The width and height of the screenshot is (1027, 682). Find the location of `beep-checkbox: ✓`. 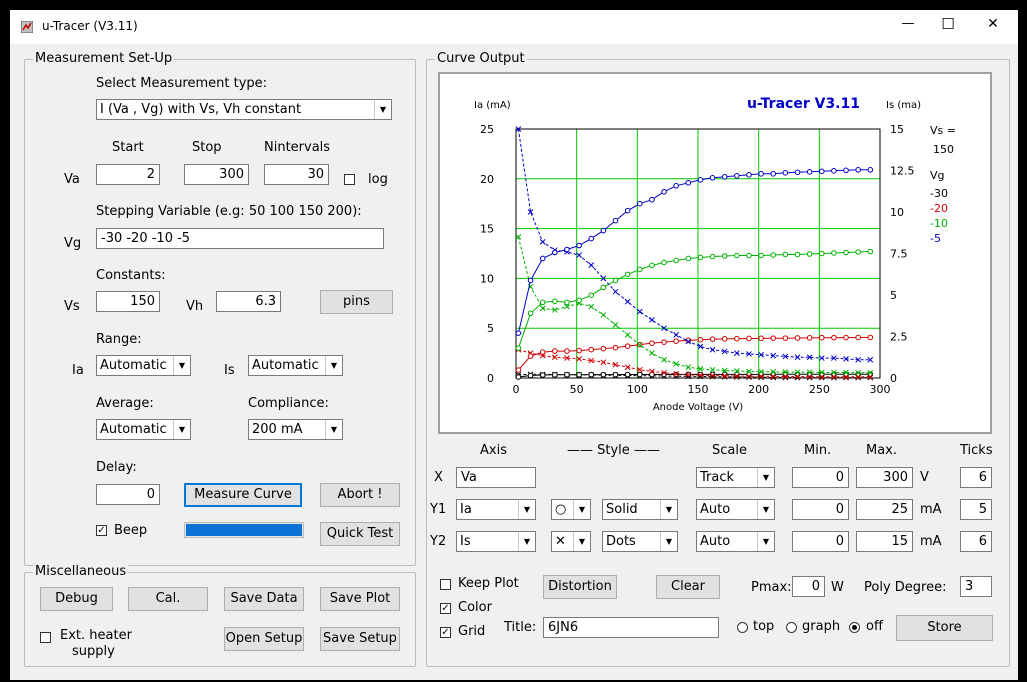

beep-checkbox: ✓ is located at coordinates (101, 530).